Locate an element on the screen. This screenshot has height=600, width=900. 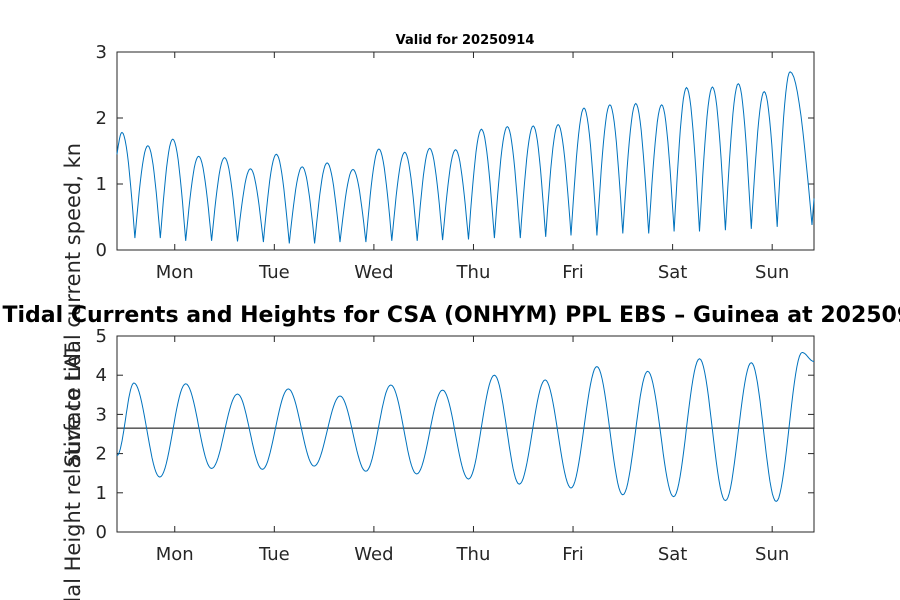
current-speed-ytick-label: 3 is located at coordinates (101, 52).